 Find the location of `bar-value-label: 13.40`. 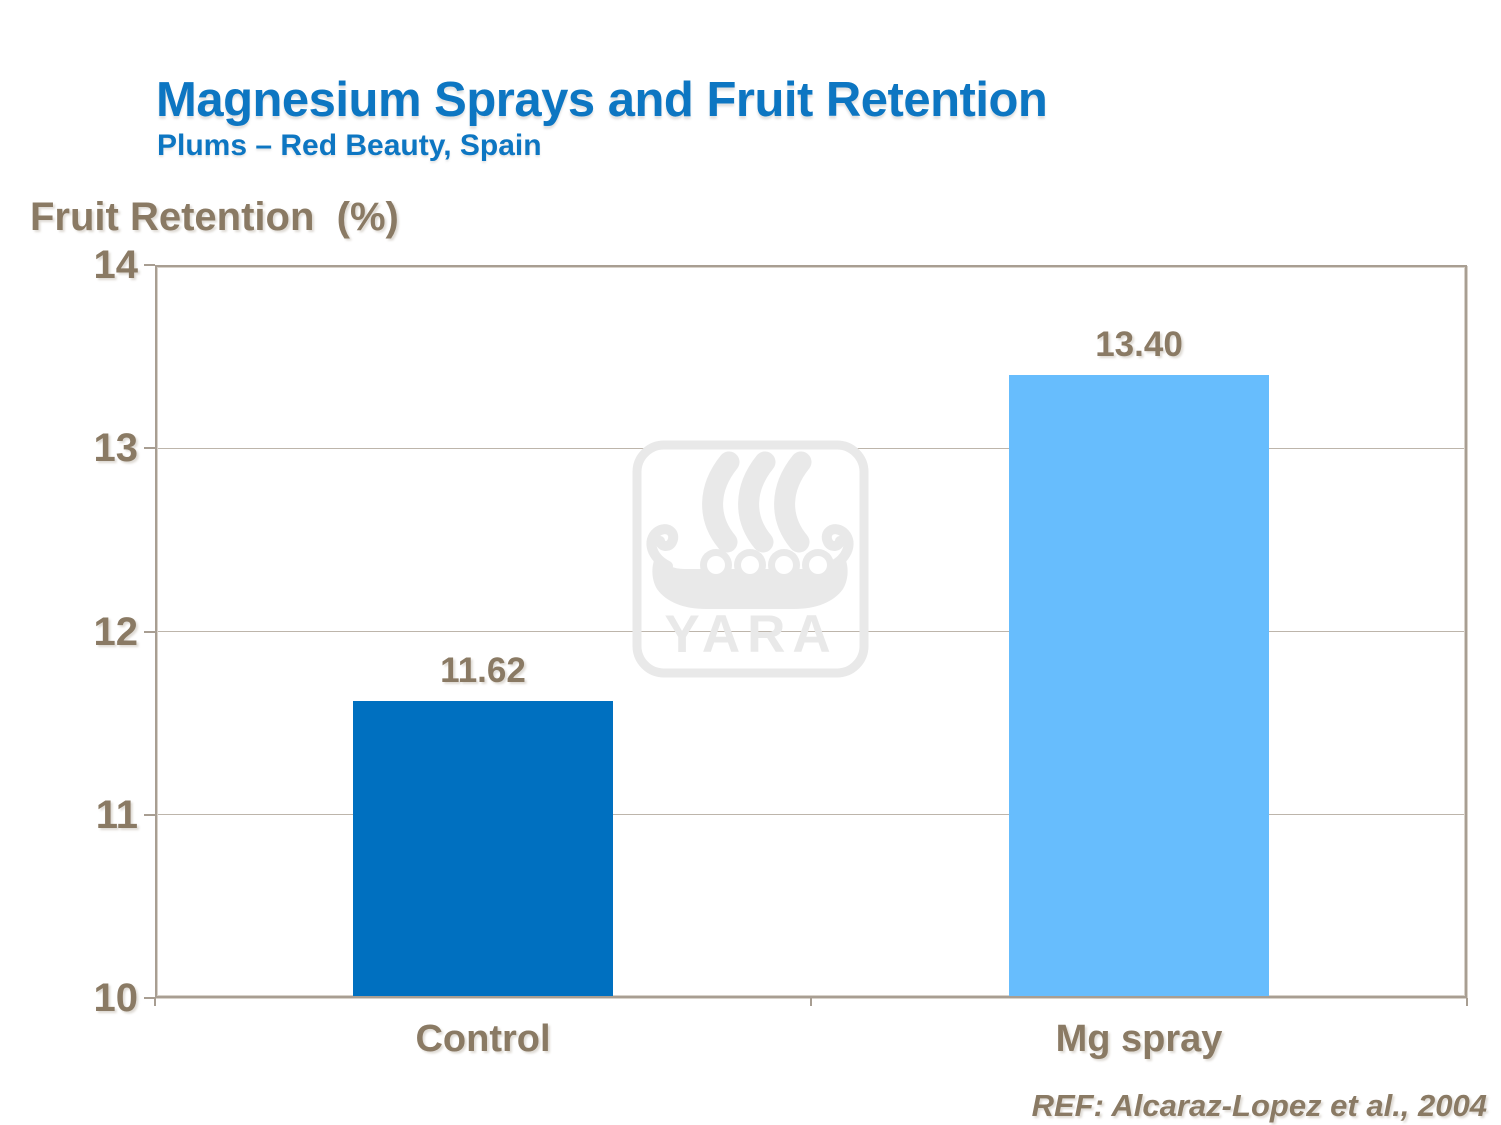

bar-value-label: 13.40 is located at coordinates (1139, 344).